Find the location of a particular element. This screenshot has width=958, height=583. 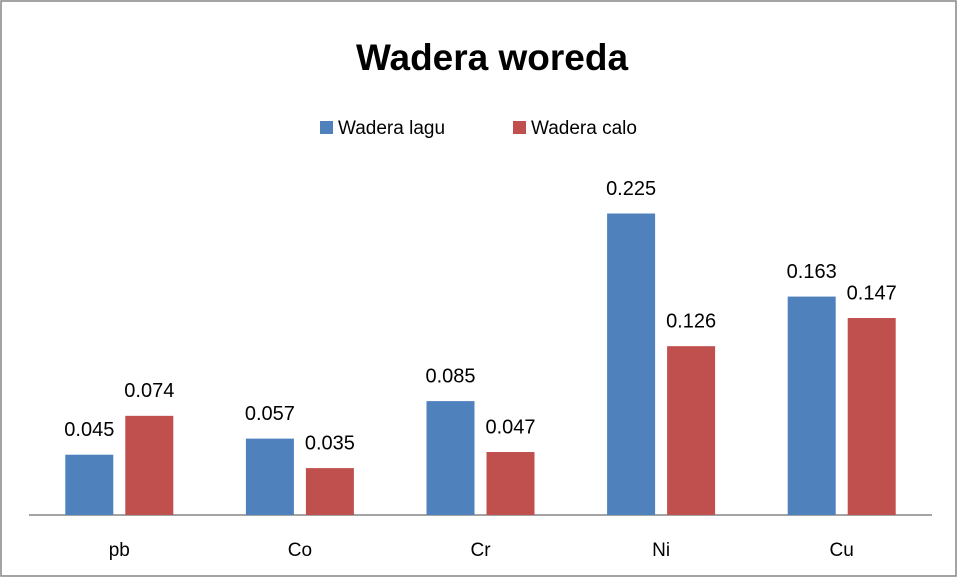

legend-label: Wadera lagu is located at coordinates (391, 128).